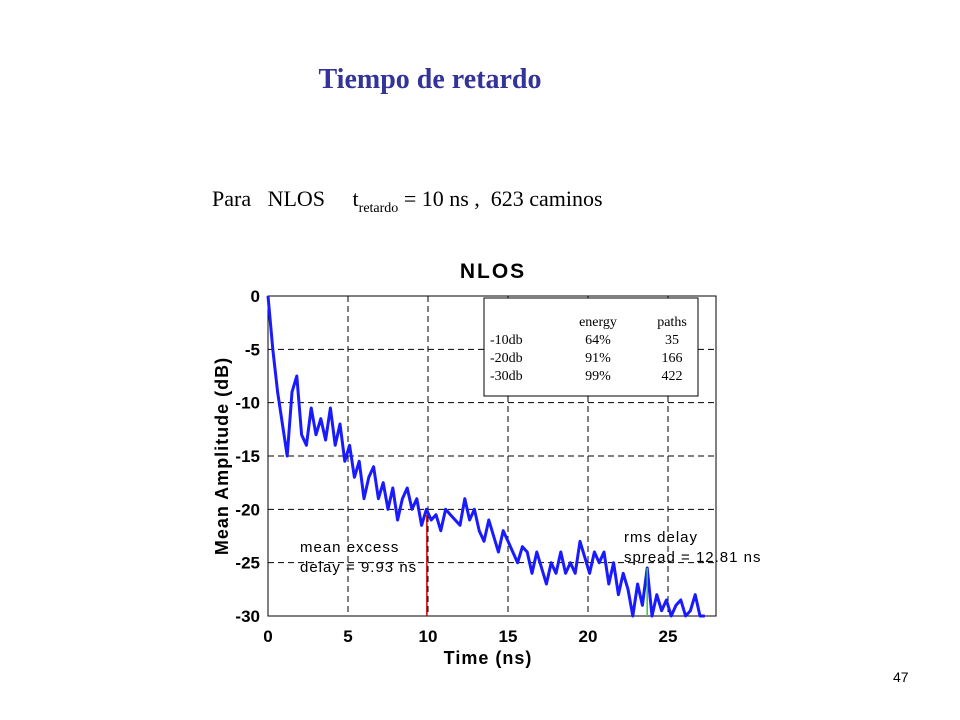 This screenshot has width=960, height=720. I want to click on subtitle-text: = 10 ns , 623 caminos, so click(500, 198).